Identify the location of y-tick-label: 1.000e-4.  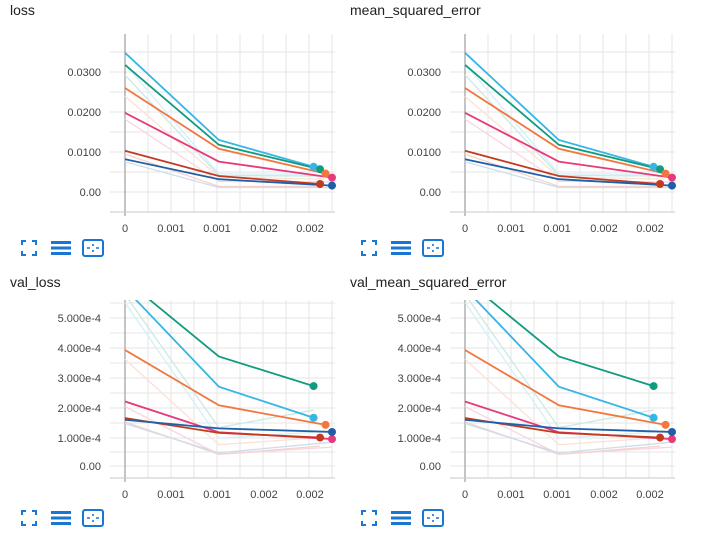
(79, 439).